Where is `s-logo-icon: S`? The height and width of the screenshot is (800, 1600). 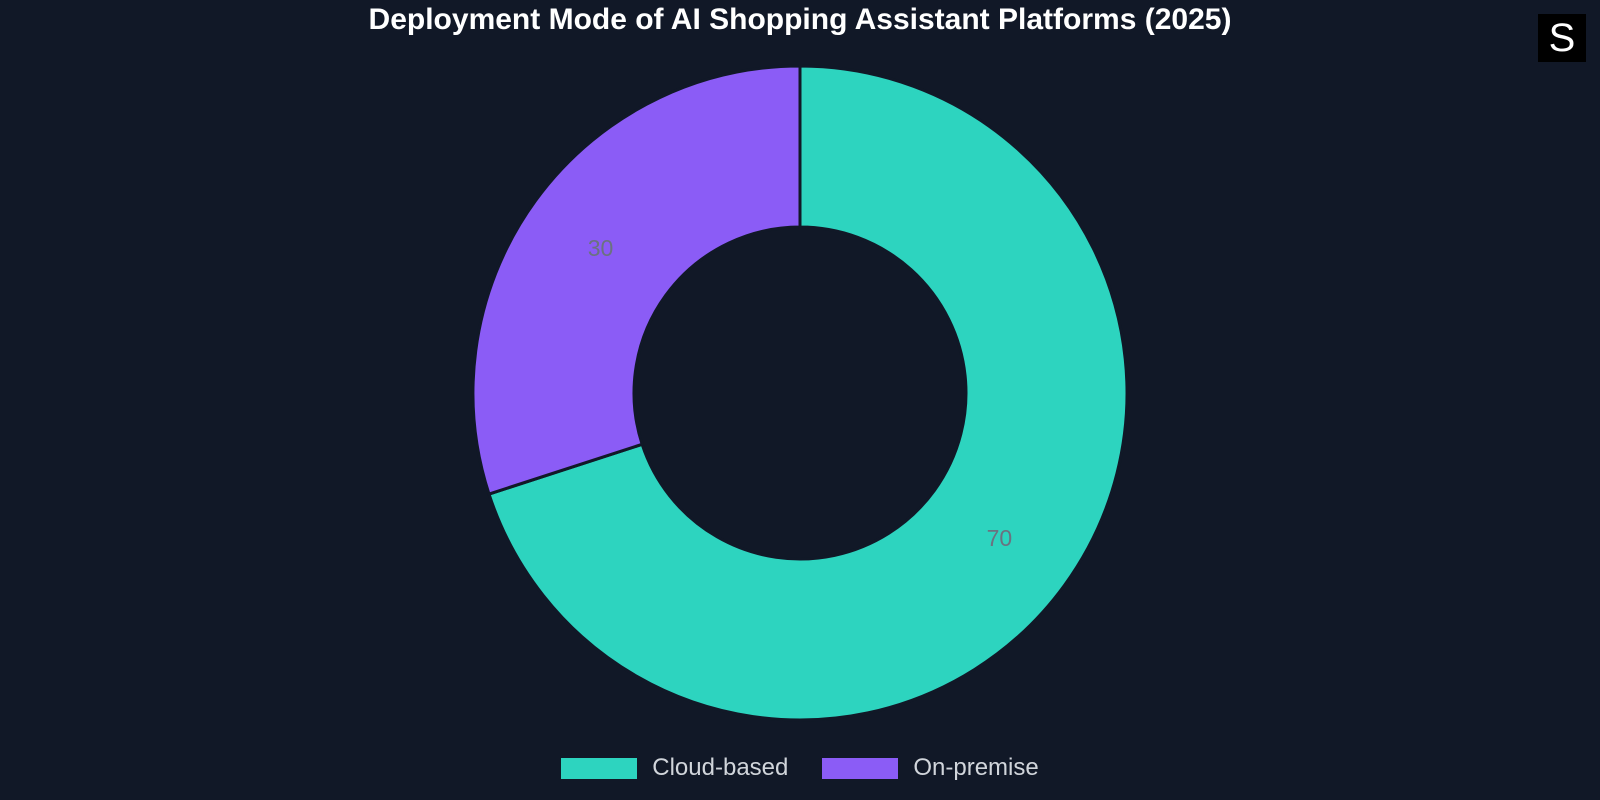 s-logo-icon: S is located at coordinates (1562, 38).